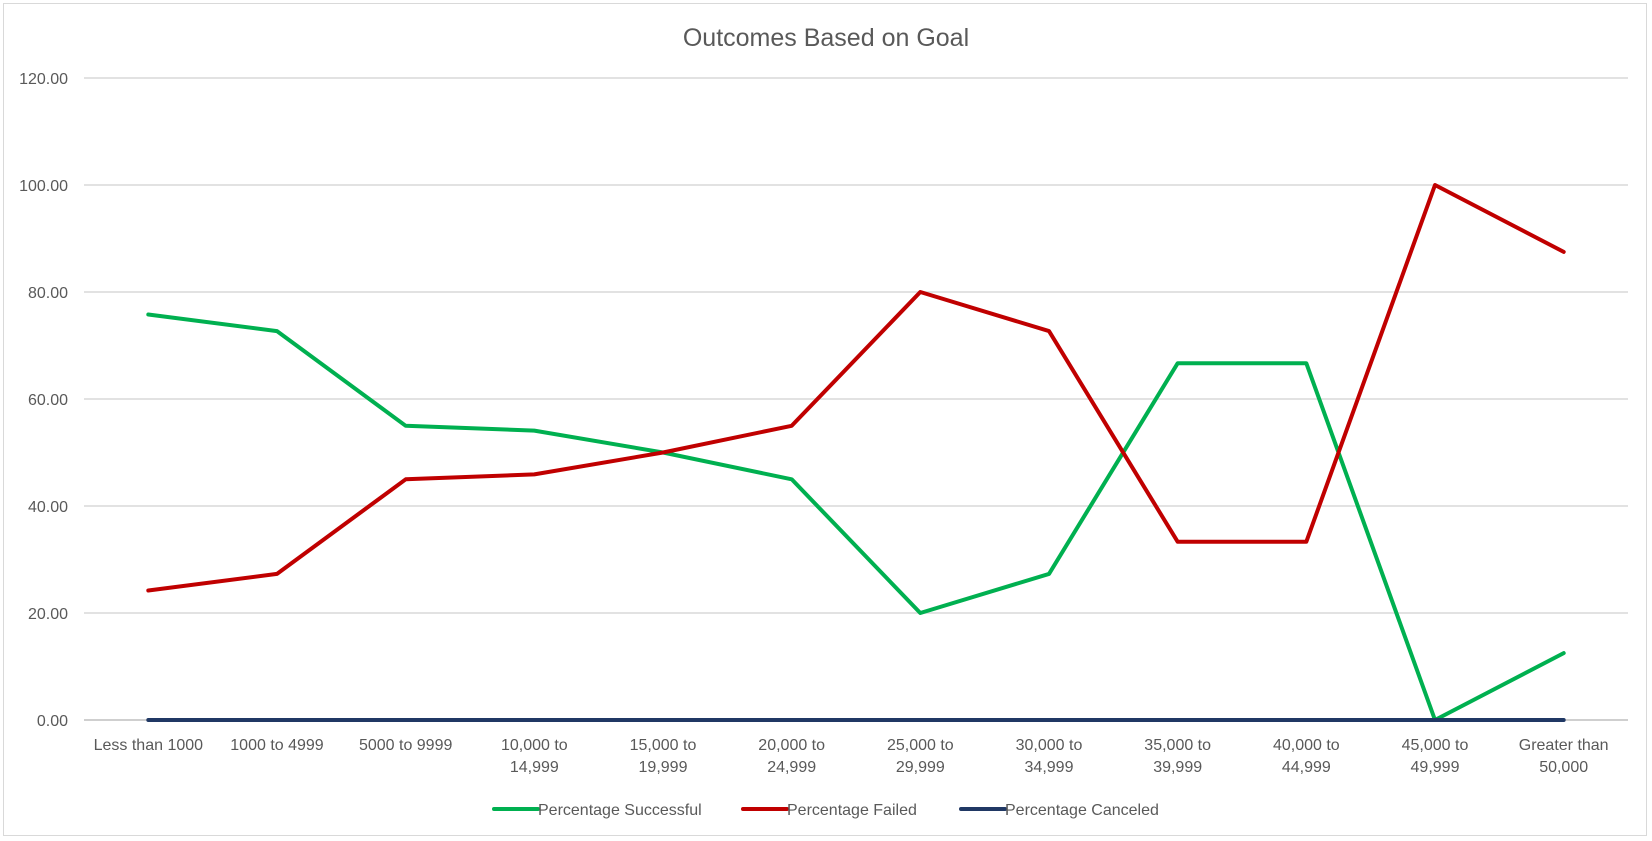  I want to click on y-tick-label: 20.00, so click(48, 614).